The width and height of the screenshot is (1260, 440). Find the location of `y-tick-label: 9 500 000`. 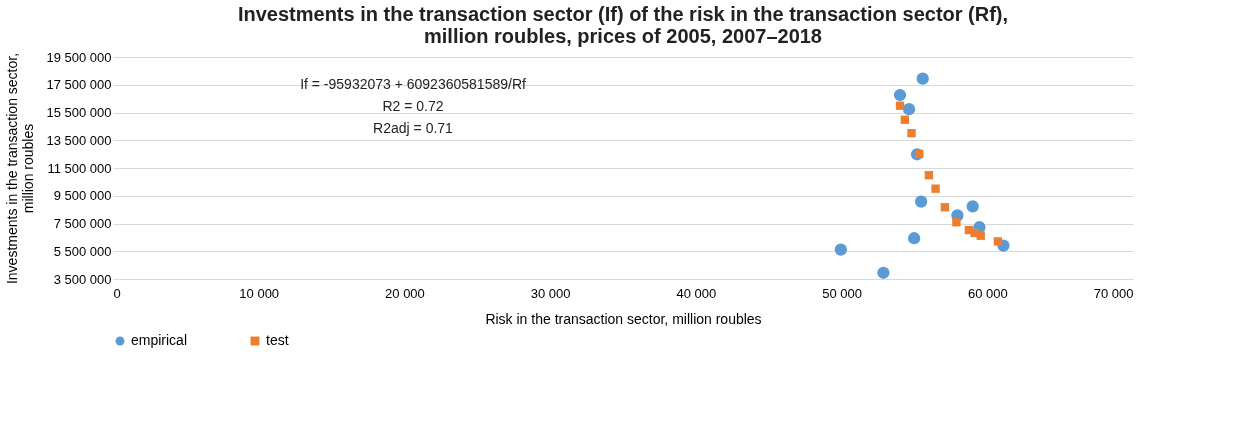

y-tick-label: 9 500 000 is located at coordinates (82, 196).